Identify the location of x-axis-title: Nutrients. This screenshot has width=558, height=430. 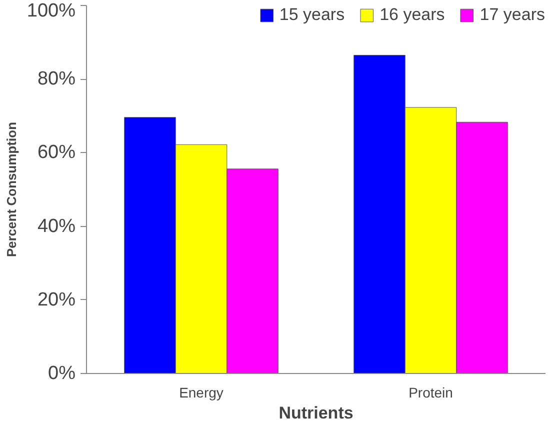
(316, 413).